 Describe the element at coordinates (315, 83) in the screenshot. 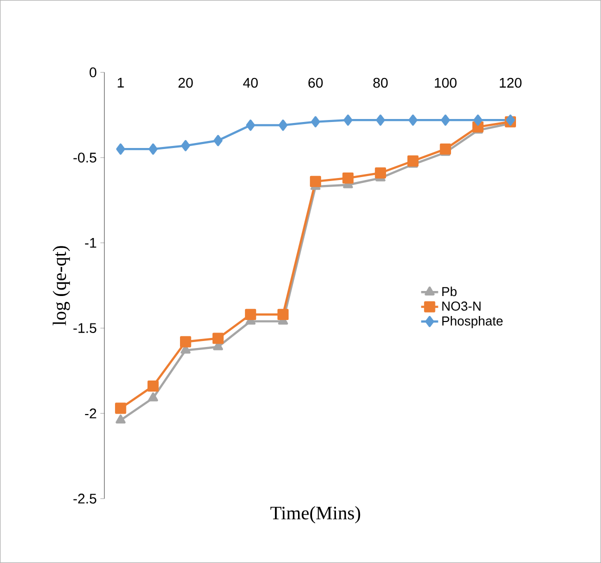

I see `x-tick-label: 60` at that location.